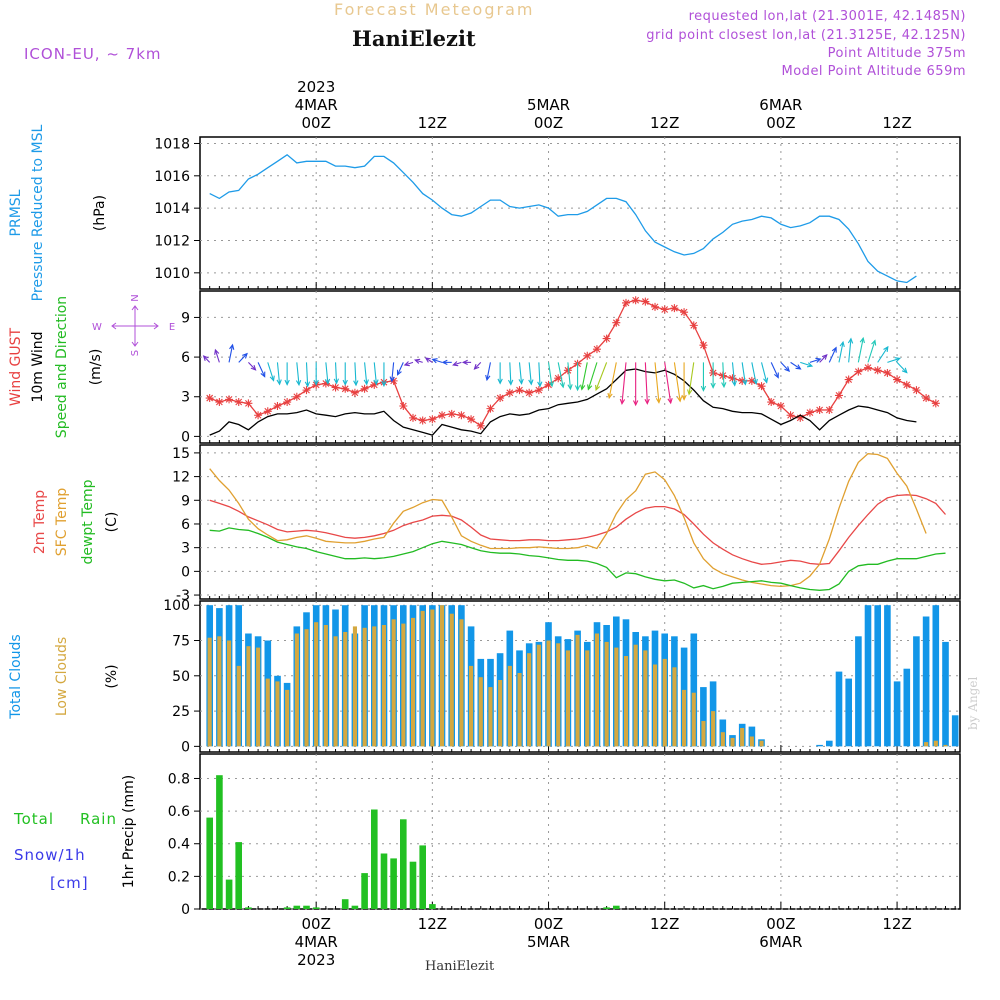 This screenshot has height=1000, width=1000. What do you see at coordinates (185, 398) in the screenshot?
I see `y-tick-label: 3` at bounding box center [185, 398].